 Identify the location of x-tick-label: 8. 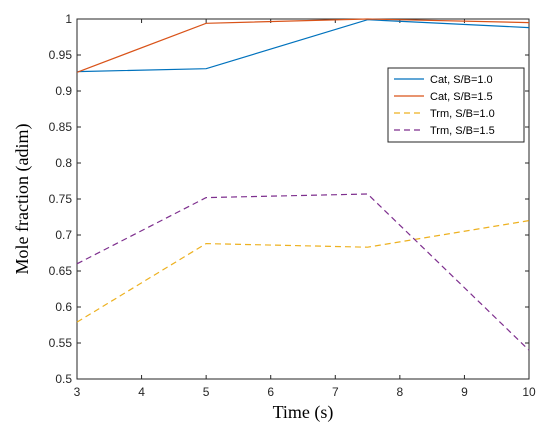
(400, 392).